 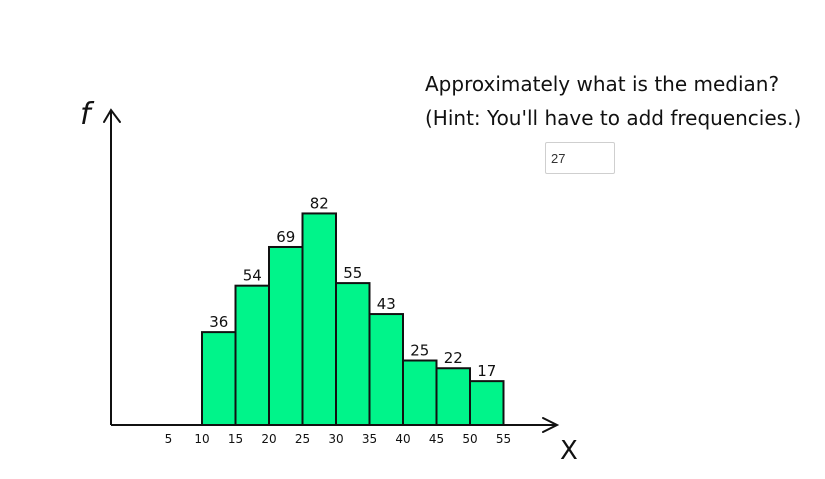 What do you see at coordinates (613, 118) in the screenshot?
I see `hint-text: (Hint: You'll have to add frequencies.)` at bounding box center [613, 118].